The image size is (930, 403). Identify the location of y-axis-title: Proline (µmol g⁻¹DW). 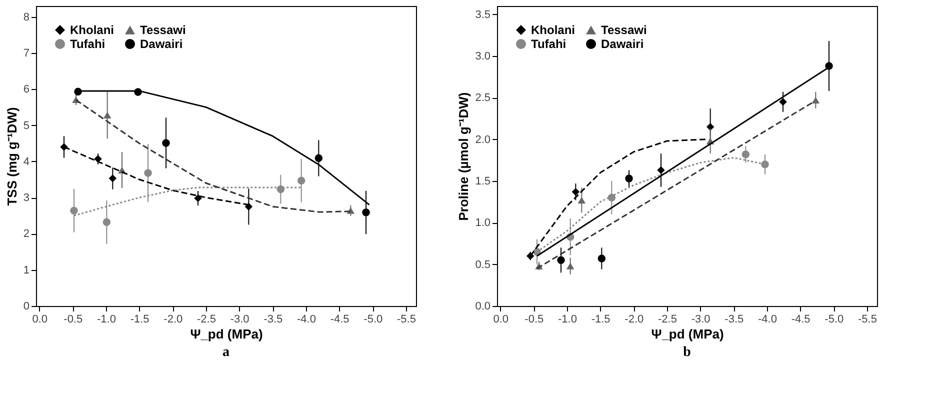
(464, 156).